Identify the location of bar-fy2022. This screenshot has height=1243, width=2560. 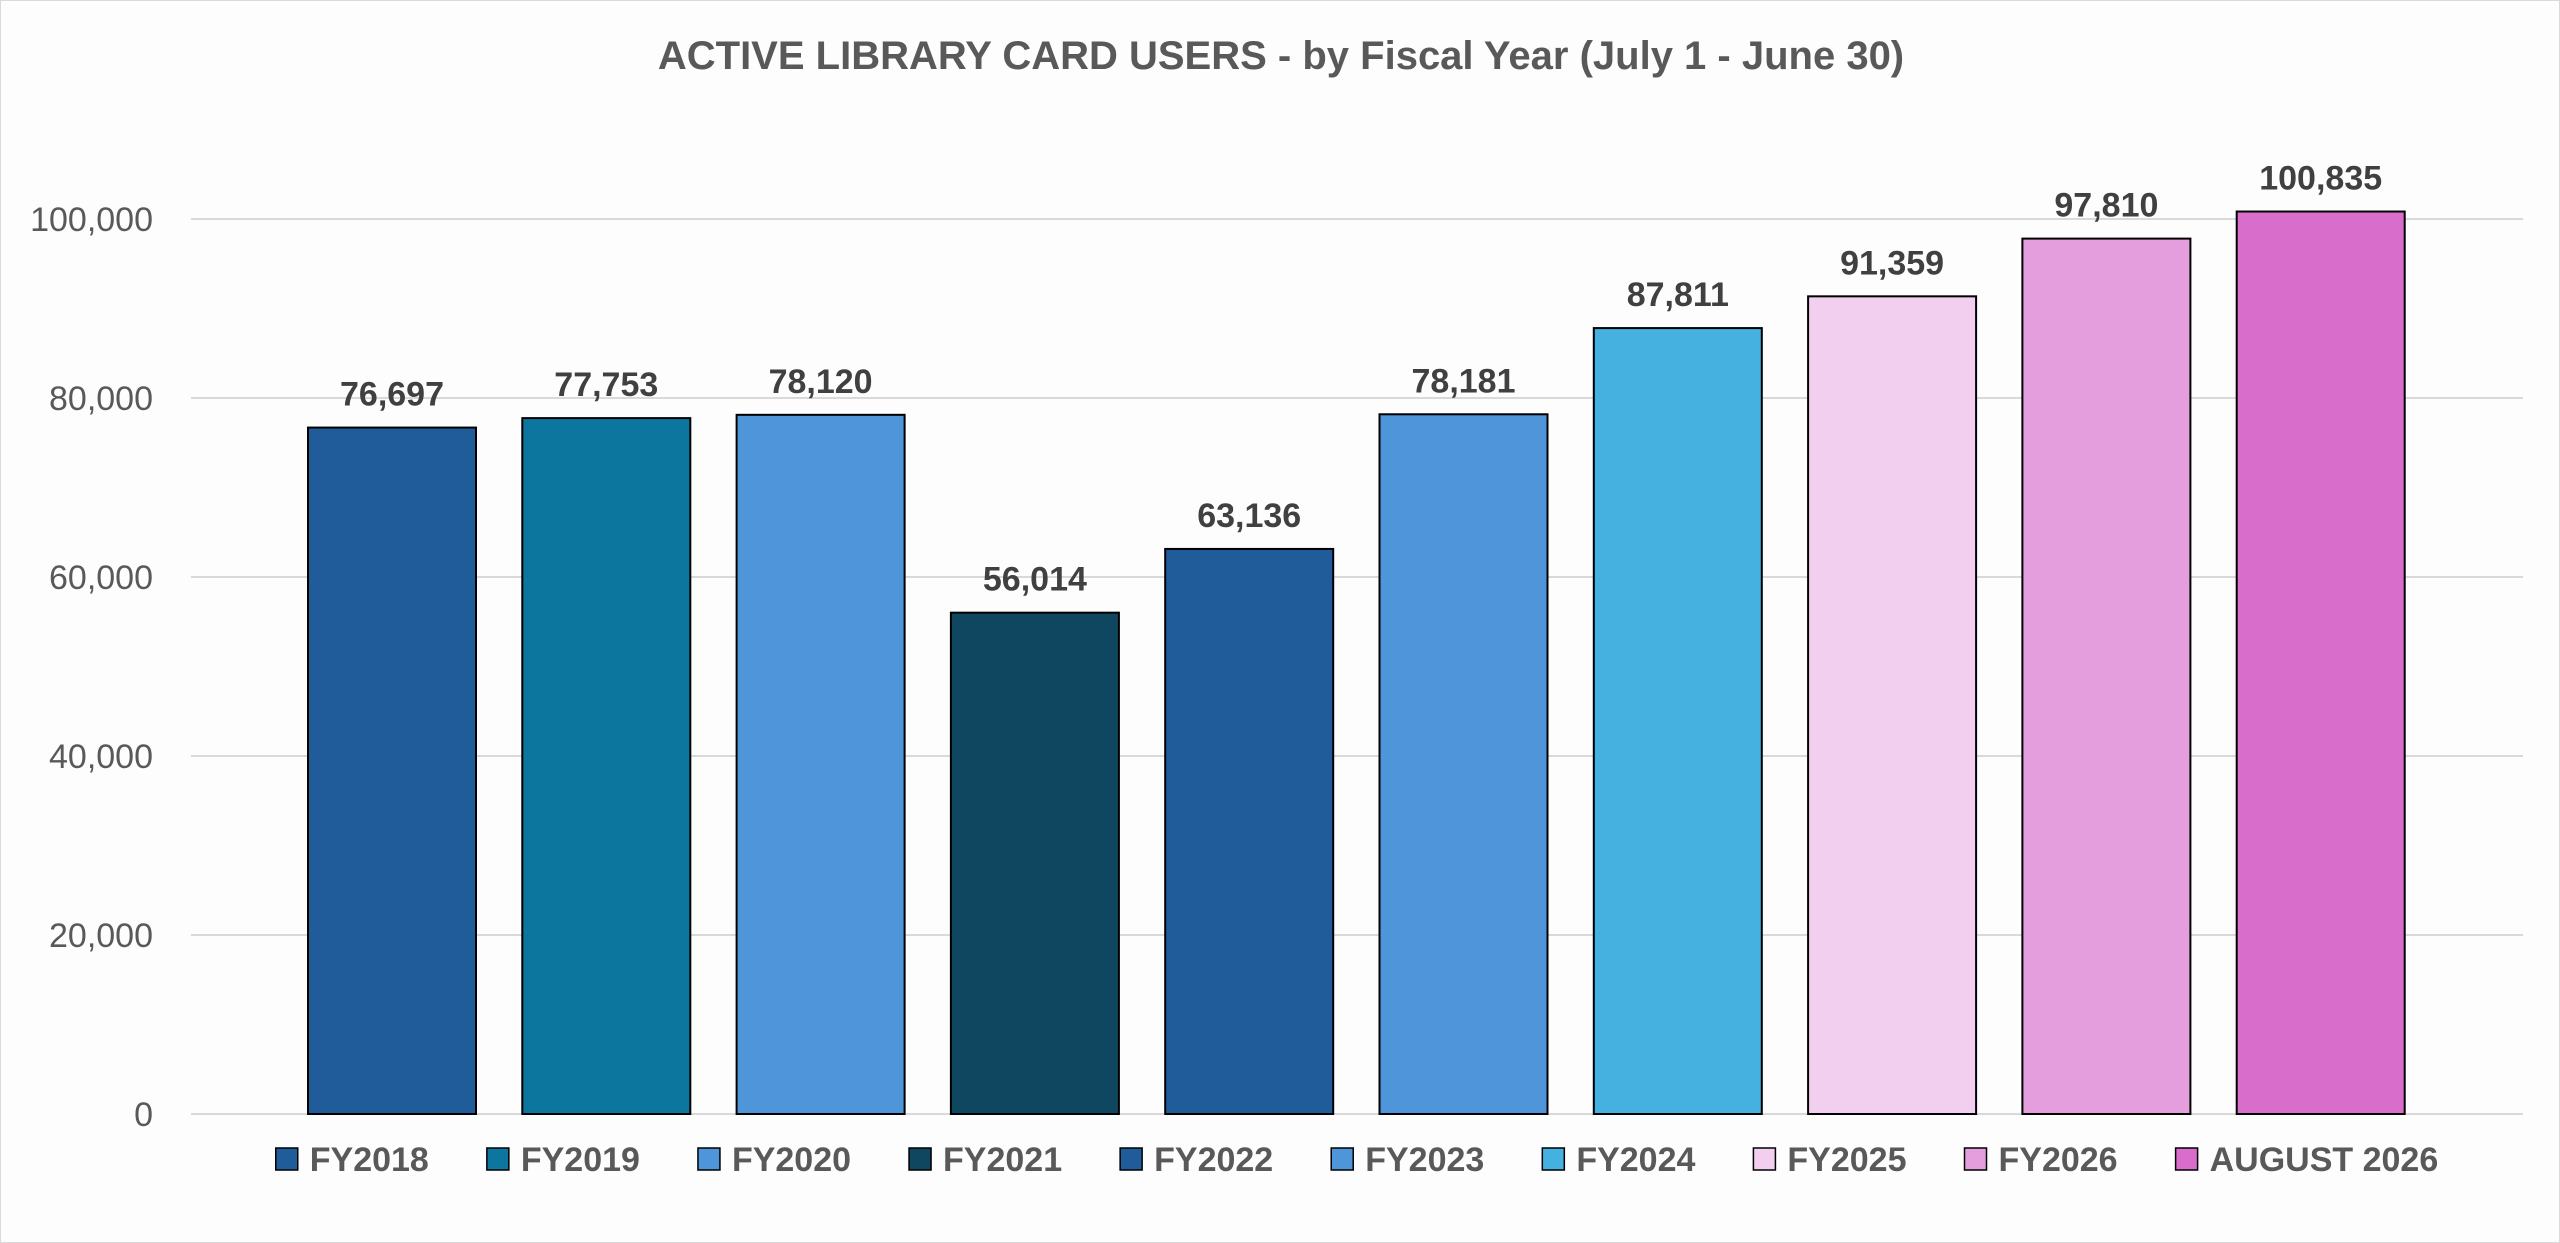
(1249, 831).